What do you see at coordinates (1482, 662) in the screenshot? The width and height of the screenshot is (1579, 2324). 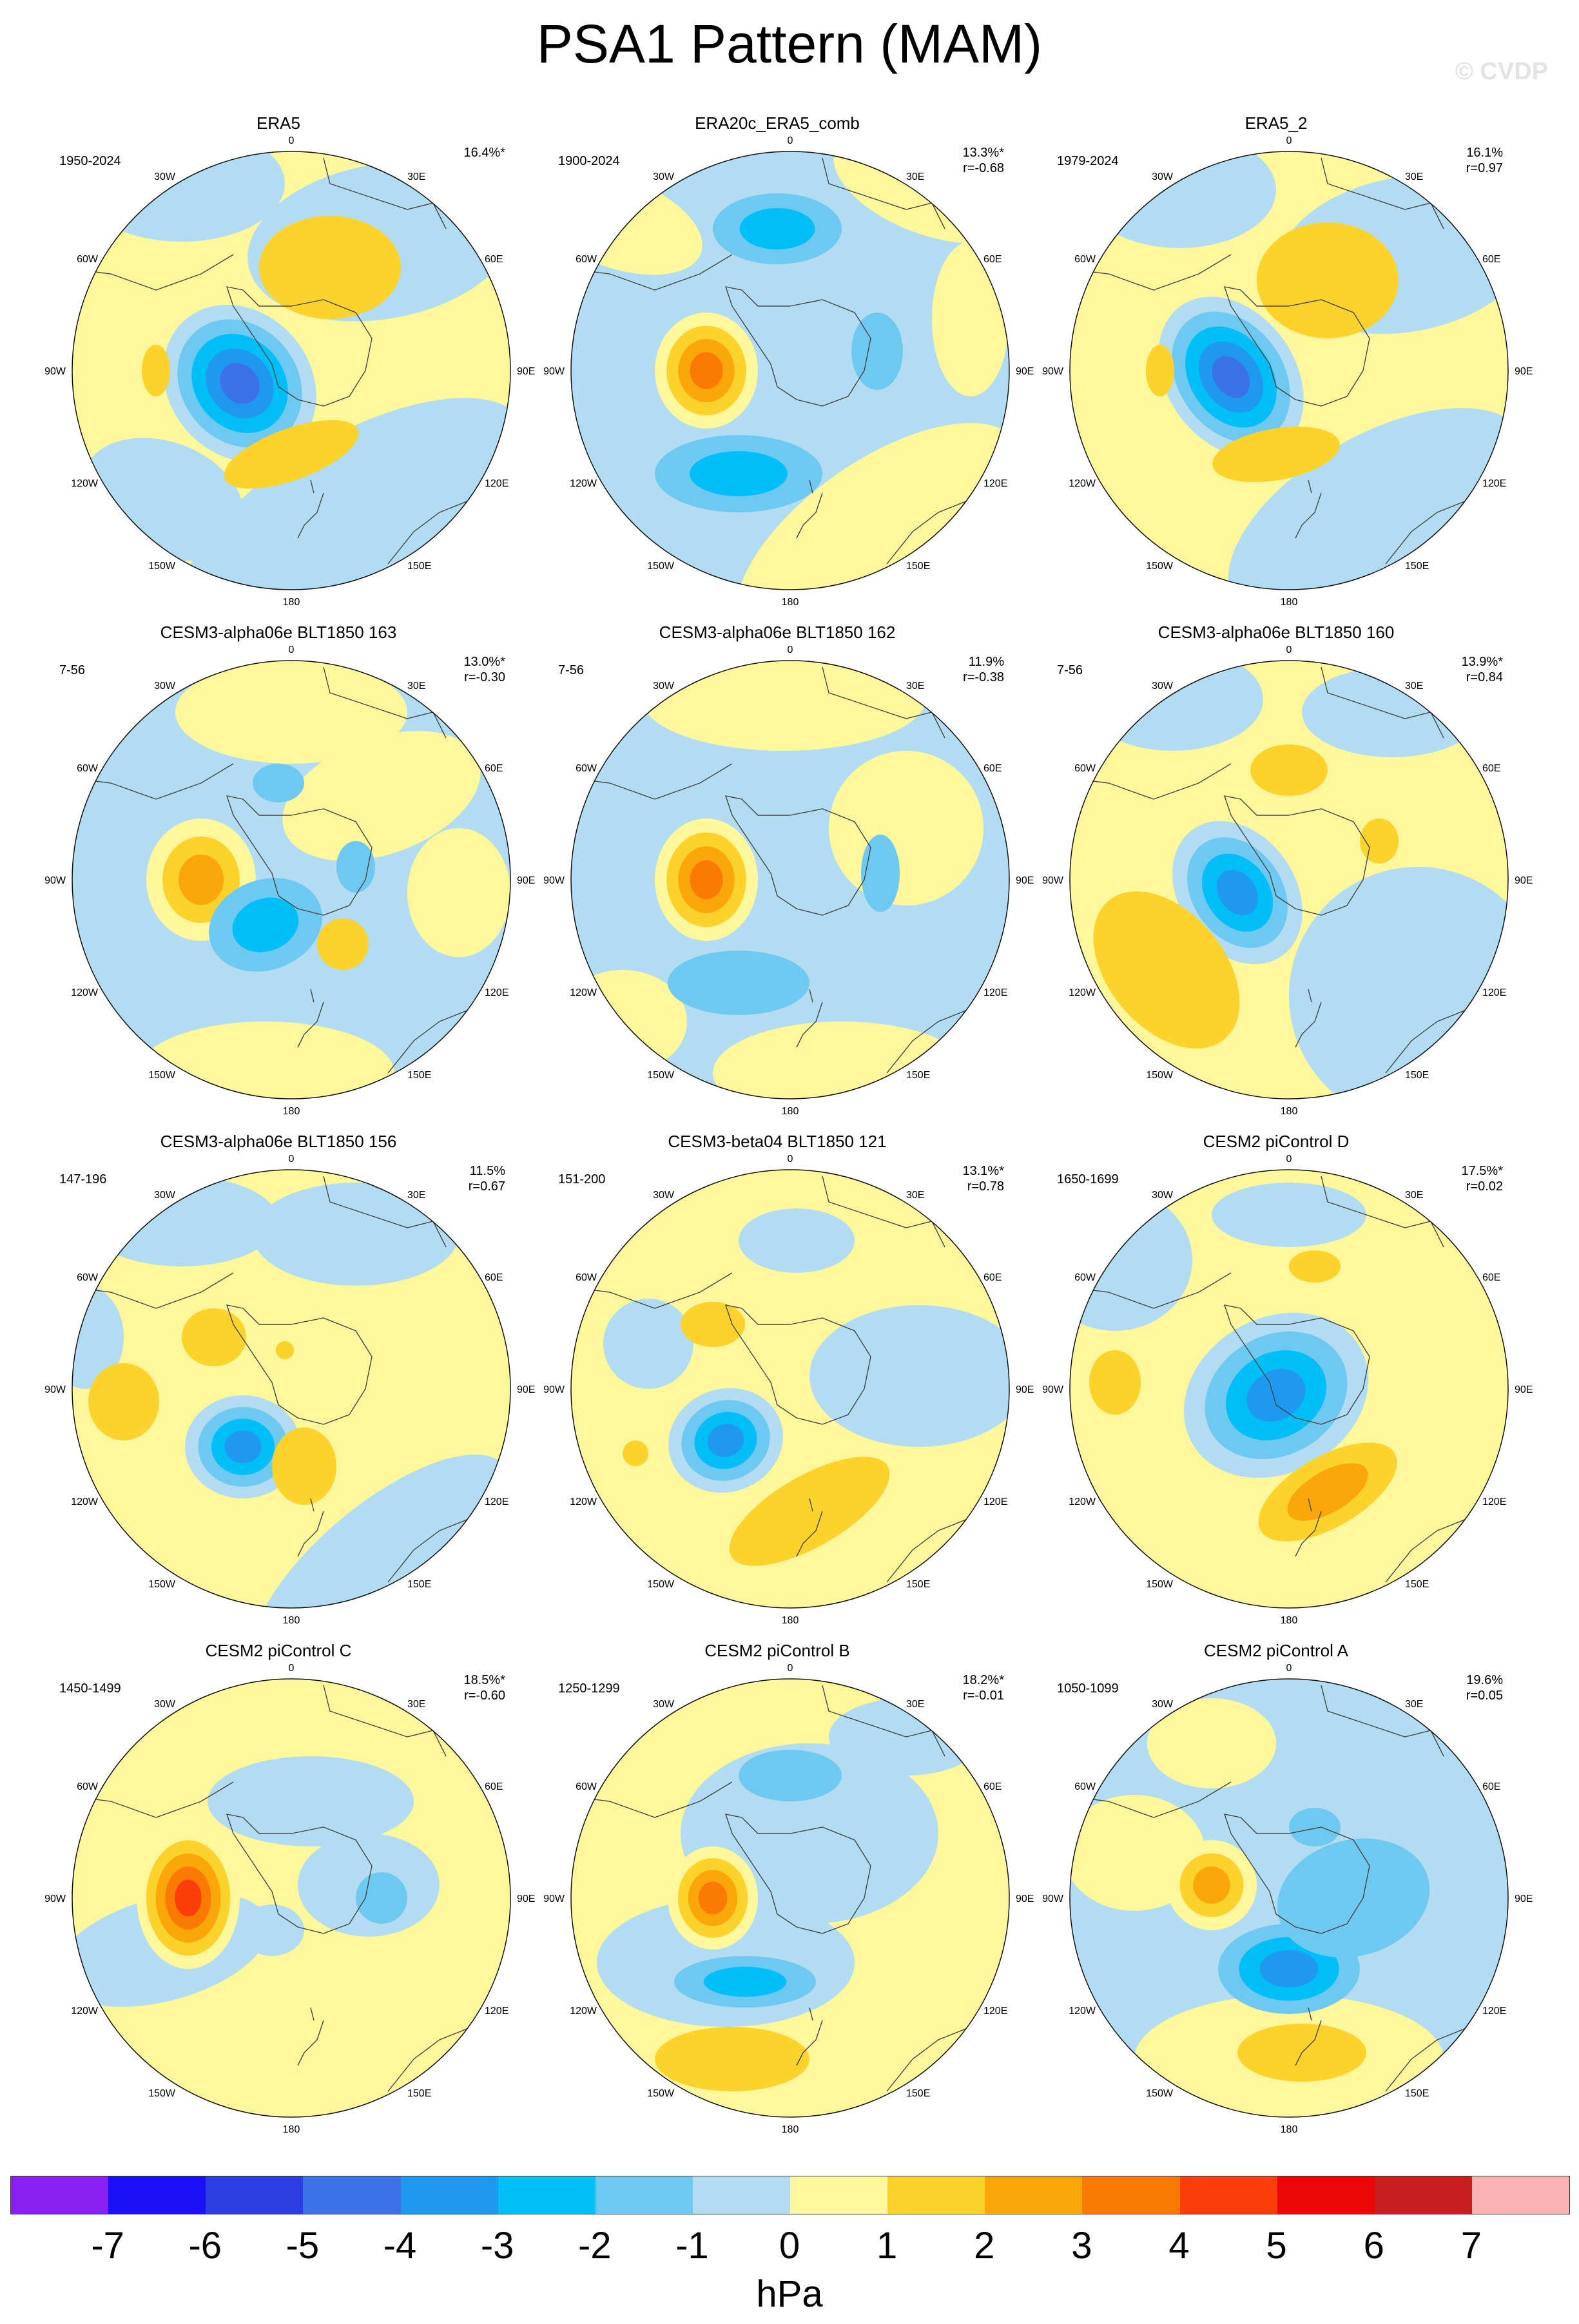 I see `variance-pct: 13.9%*` at bounding box center [1482, 662].